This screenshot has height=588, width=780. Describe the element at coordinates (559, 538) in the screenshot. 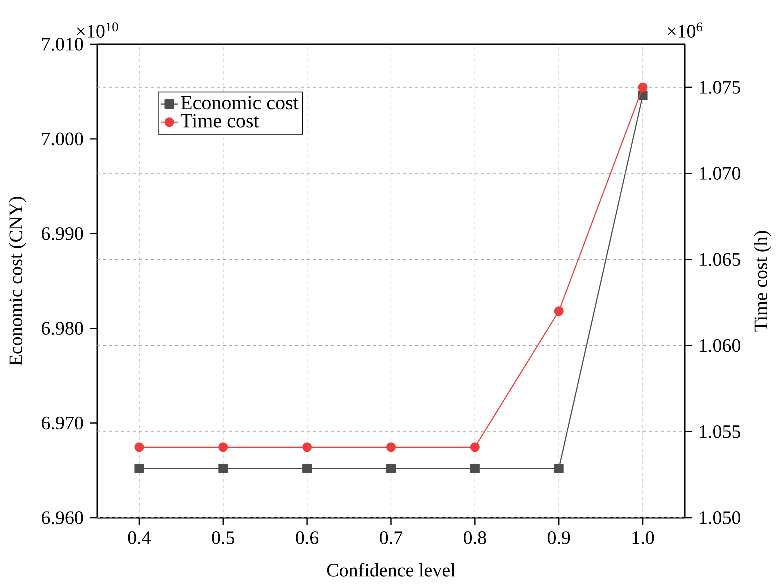

I see `x-tick-label: 0.9` at that location.